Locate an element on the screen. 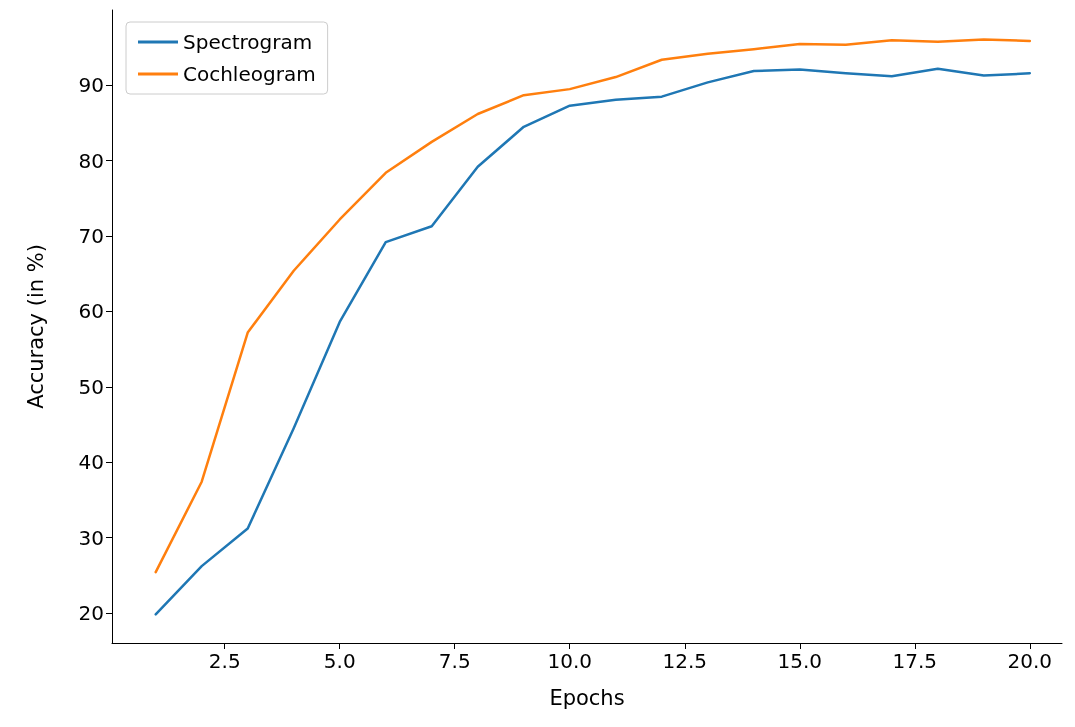 The width and height of the screenshot is (1075, 727). y-tick-label: 80 is located at coordinates (91, 160).